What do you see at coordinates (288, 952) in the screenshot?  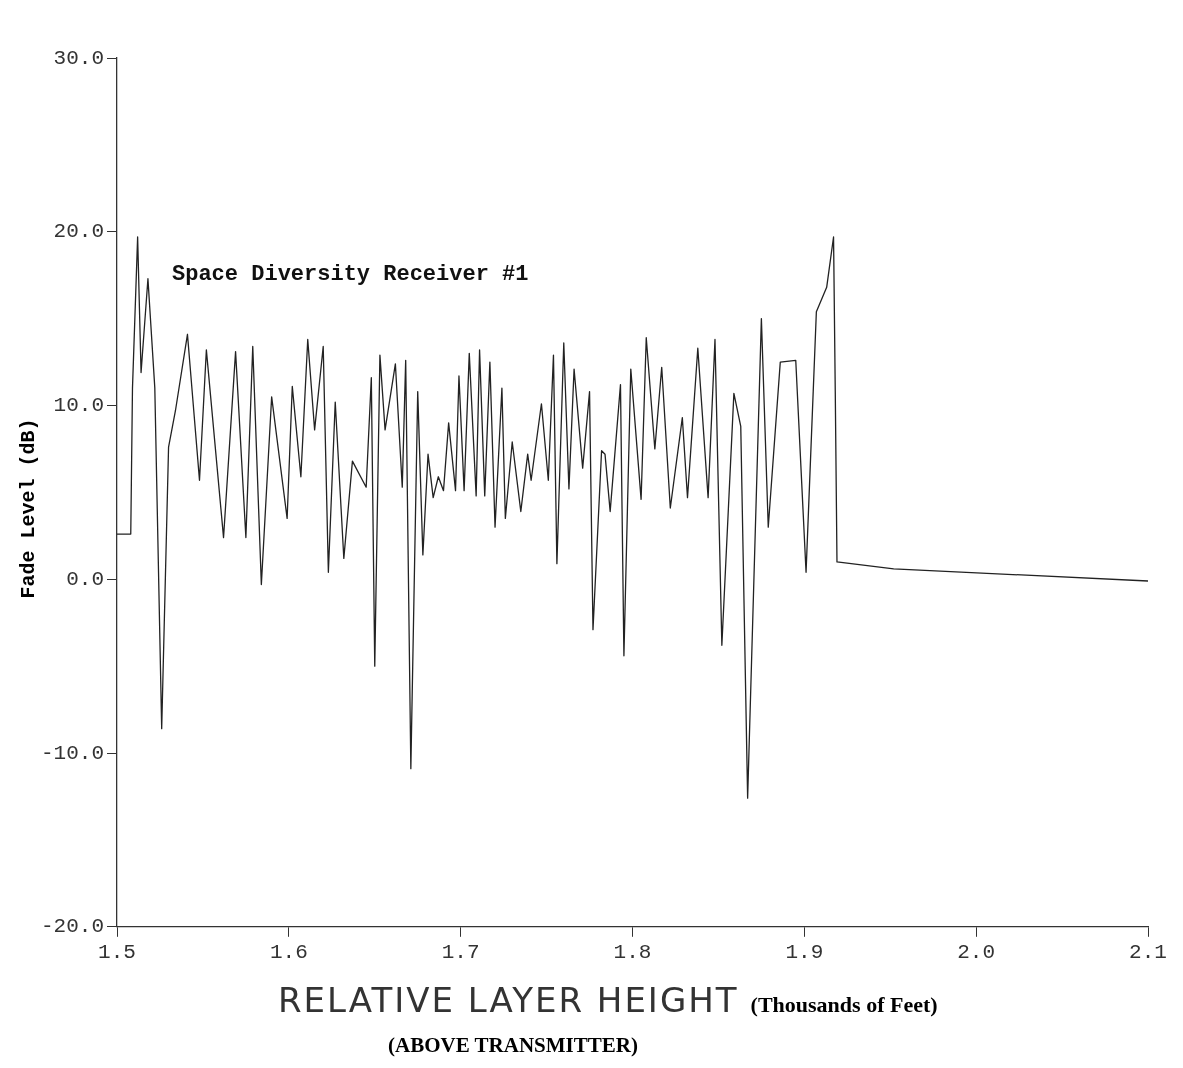 I see `x-tick-label: 1.6` at bounding box center [288, 952].